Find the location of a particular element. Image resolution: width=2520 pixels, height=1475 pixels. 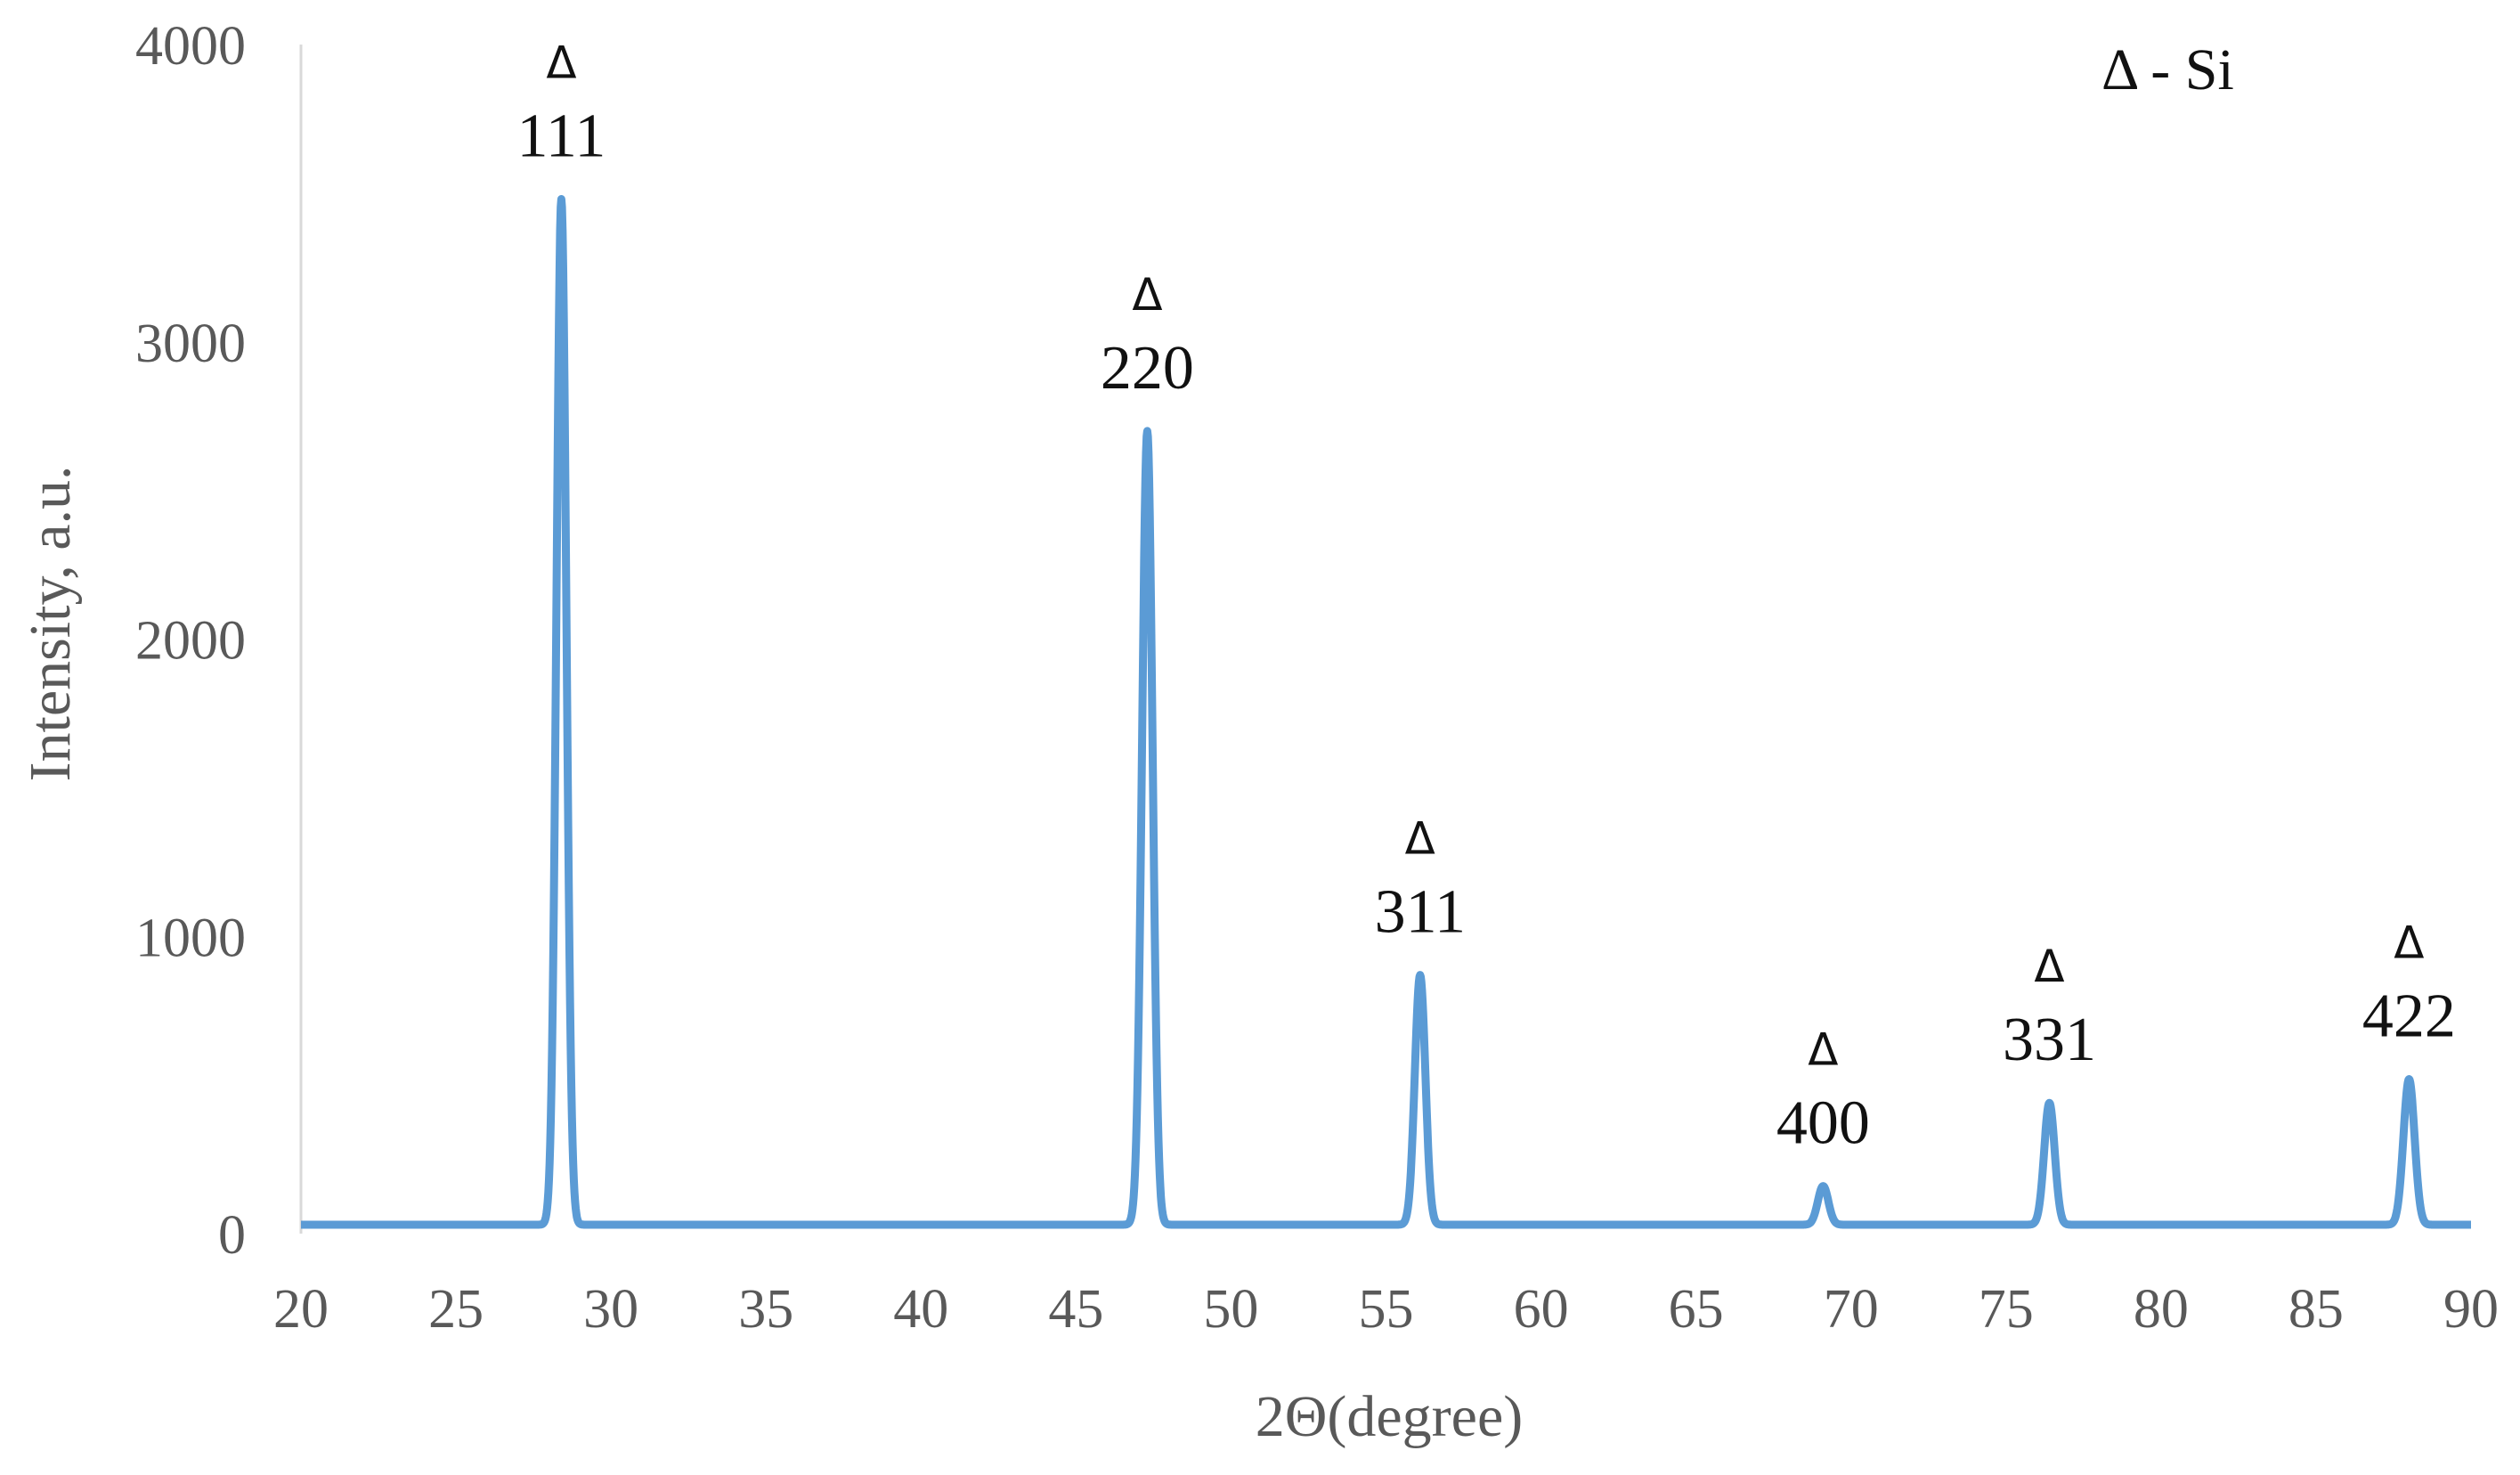

y-tick-label: 3000 is located at coordinates (190, 344).